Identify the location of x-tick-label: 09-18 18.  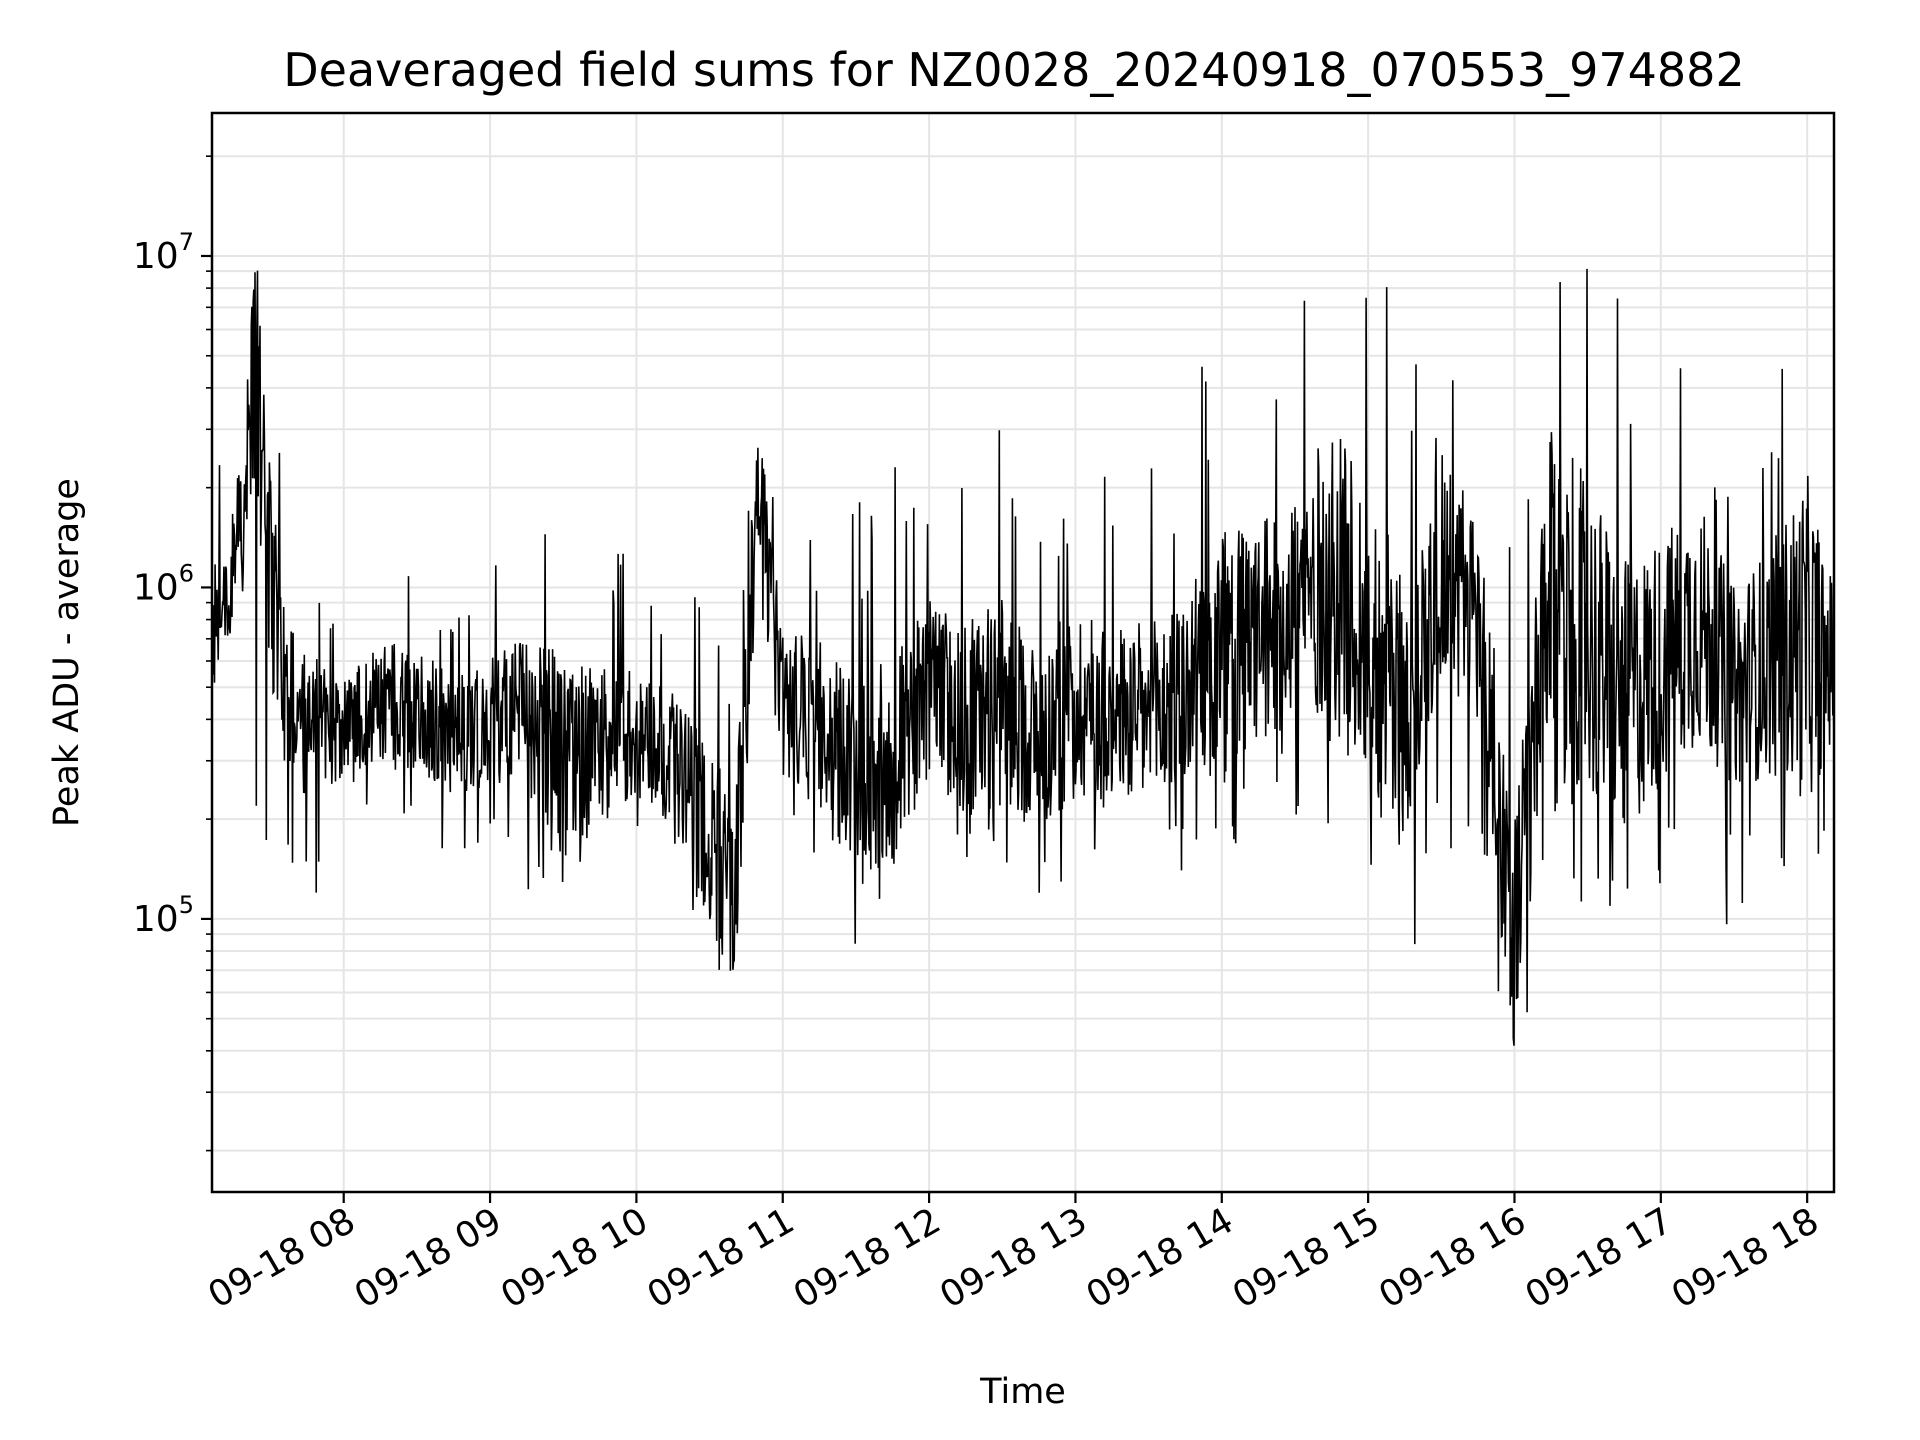
(1745, 1258).